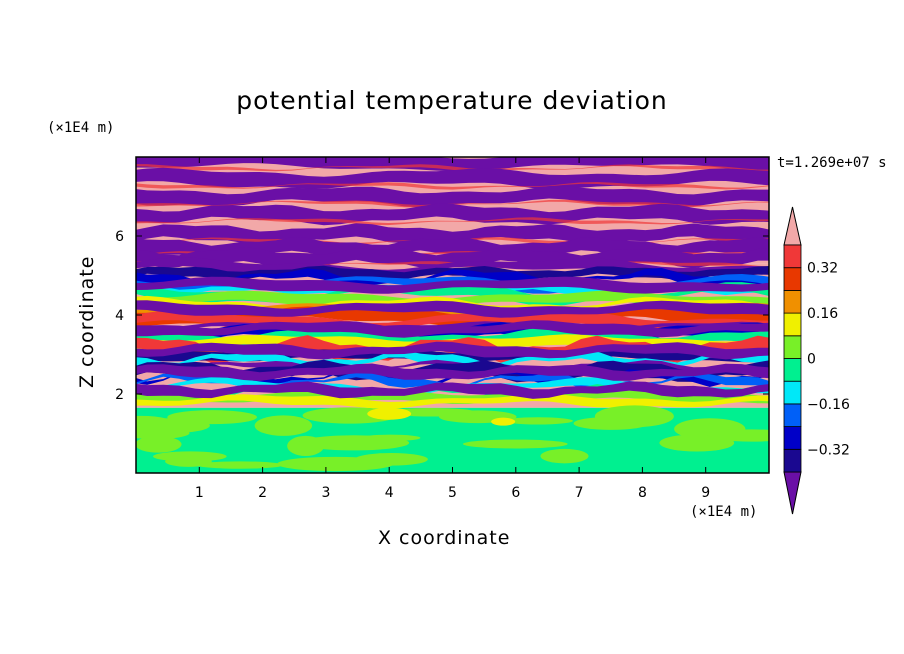 Image resolution: width=904 pixels, height=654 pixels. Describe the element at coordinates (119, 316) in the screenshot. I see `y-tick-label: 4` at that location.